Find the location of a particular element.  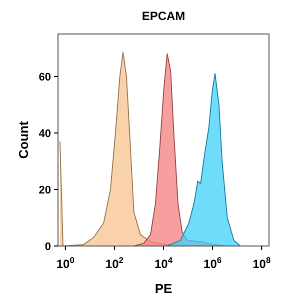

x-tick-label: 10$^{6}$ is located at coordinates (213, 263).